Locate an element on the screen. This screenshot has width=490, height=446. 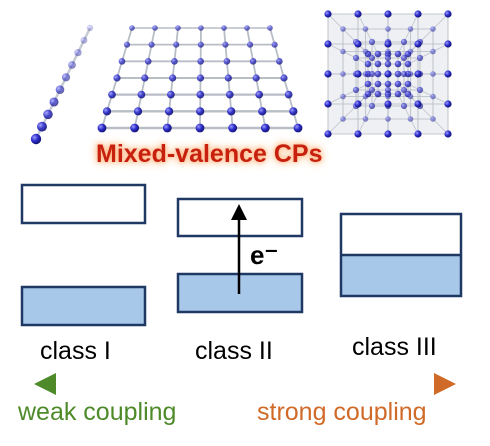
chain-1d-structure is located at coordinates (62, 84).